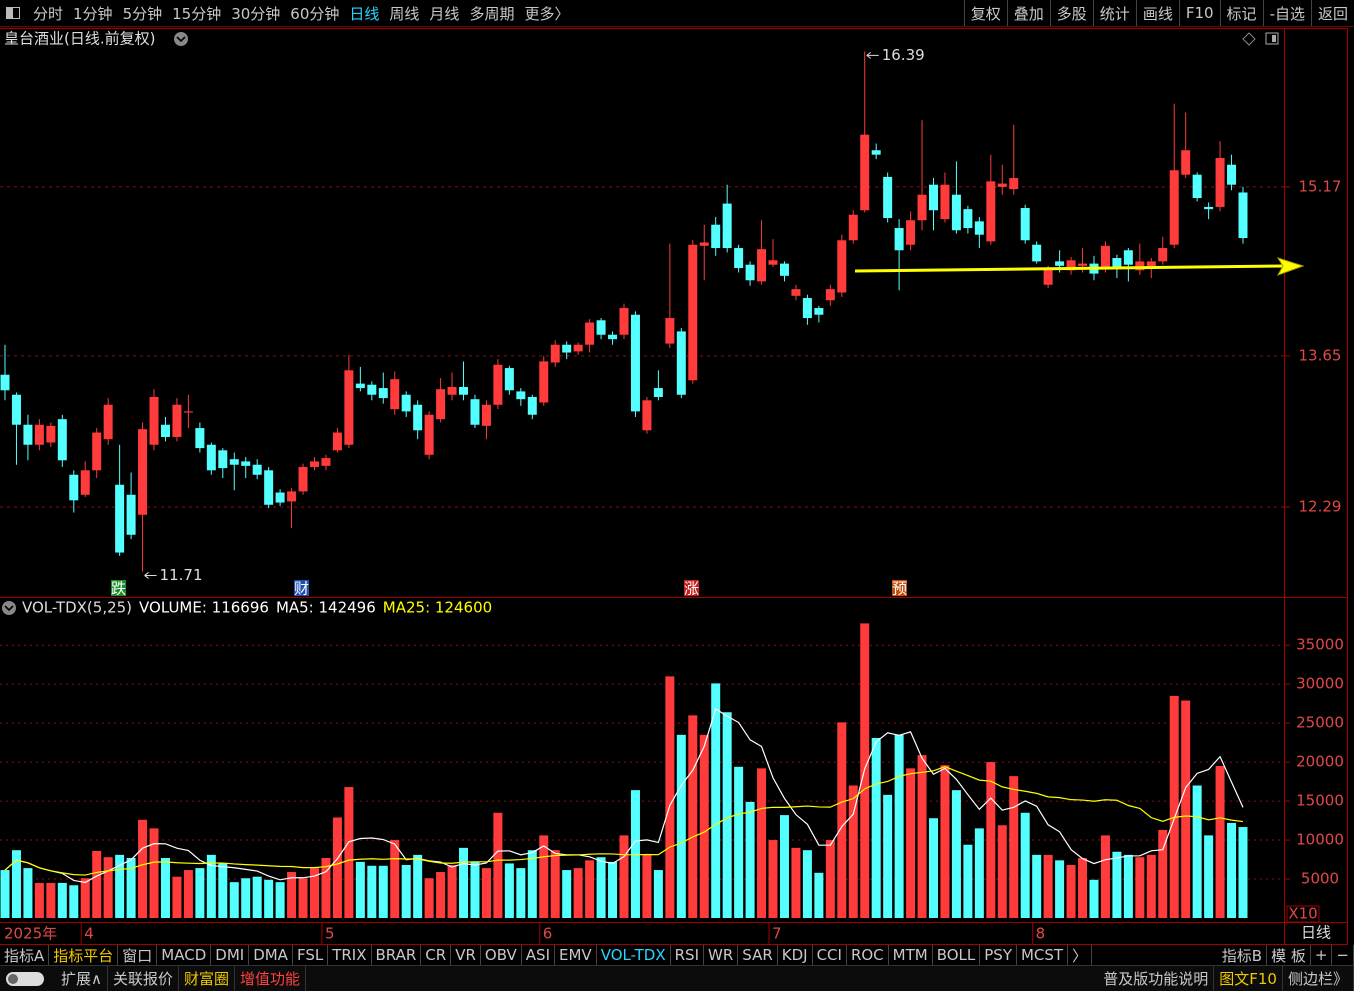 This screenshot has width=1354, height=991. I want to click on event-markers: 跌 财 涨 预, so click(509, 589).